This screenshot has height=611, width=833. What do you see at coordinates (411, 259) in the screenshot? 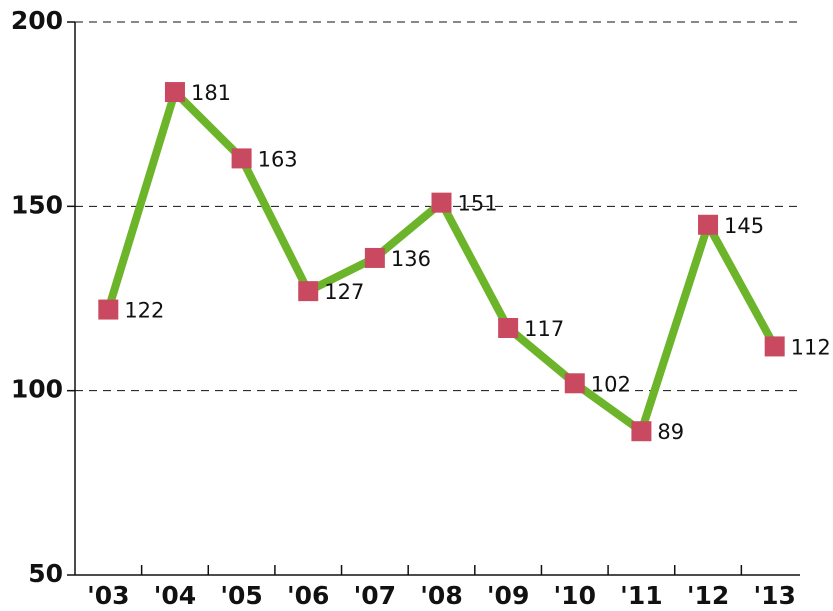
I see `data-label: 136` at bounding box center [411, 259].